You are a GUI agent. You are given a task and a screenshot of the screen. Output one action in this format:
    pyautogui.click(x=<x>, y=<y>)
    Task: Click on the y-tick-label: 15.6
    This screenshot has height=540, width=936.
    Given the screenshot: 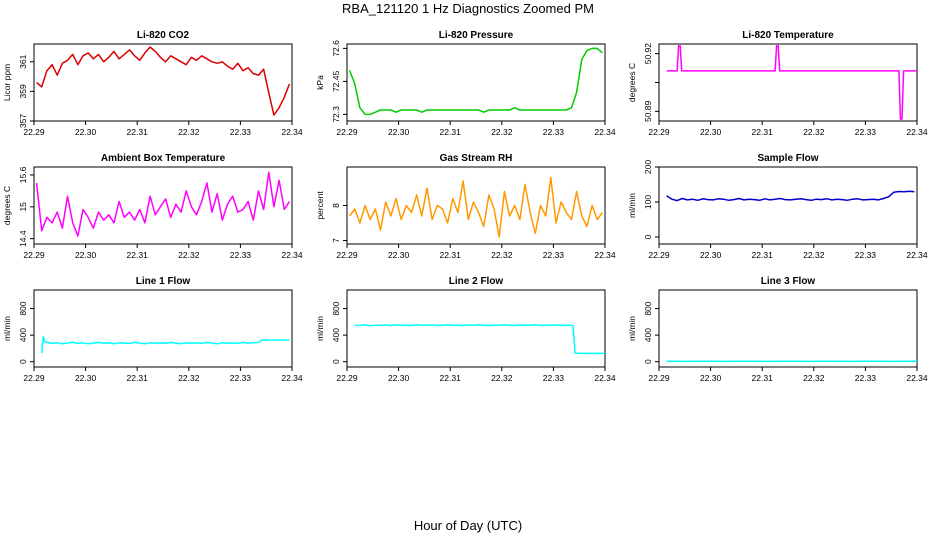 What is the action you would take?
    pyautogui.click(x=23, y=174)
    